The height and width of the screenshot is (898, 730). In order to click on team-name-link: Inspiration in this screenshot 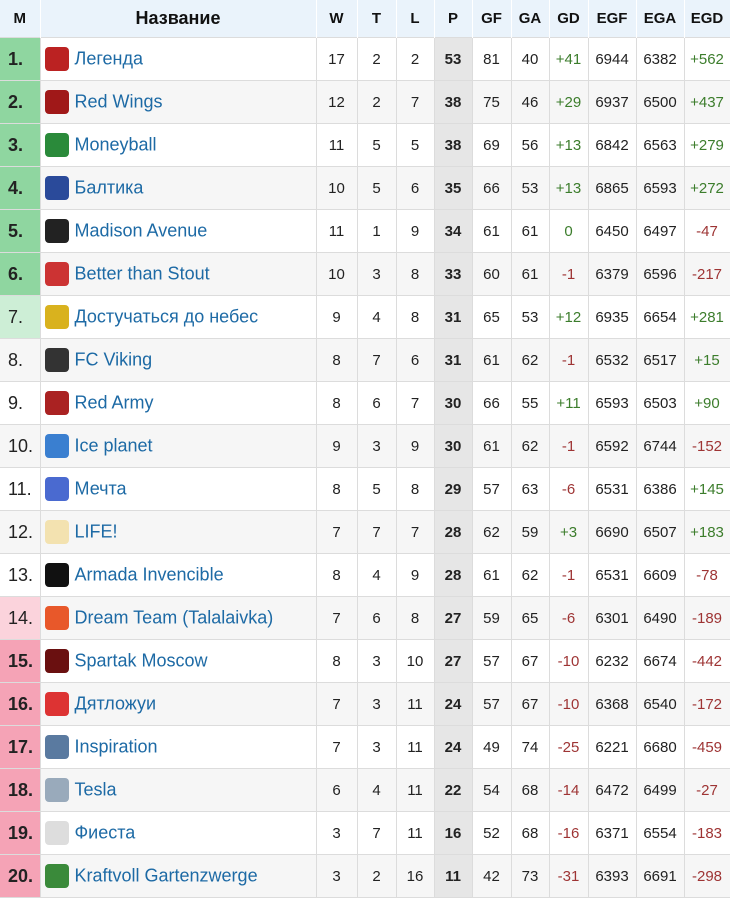, I will do `click(116, 746)`.